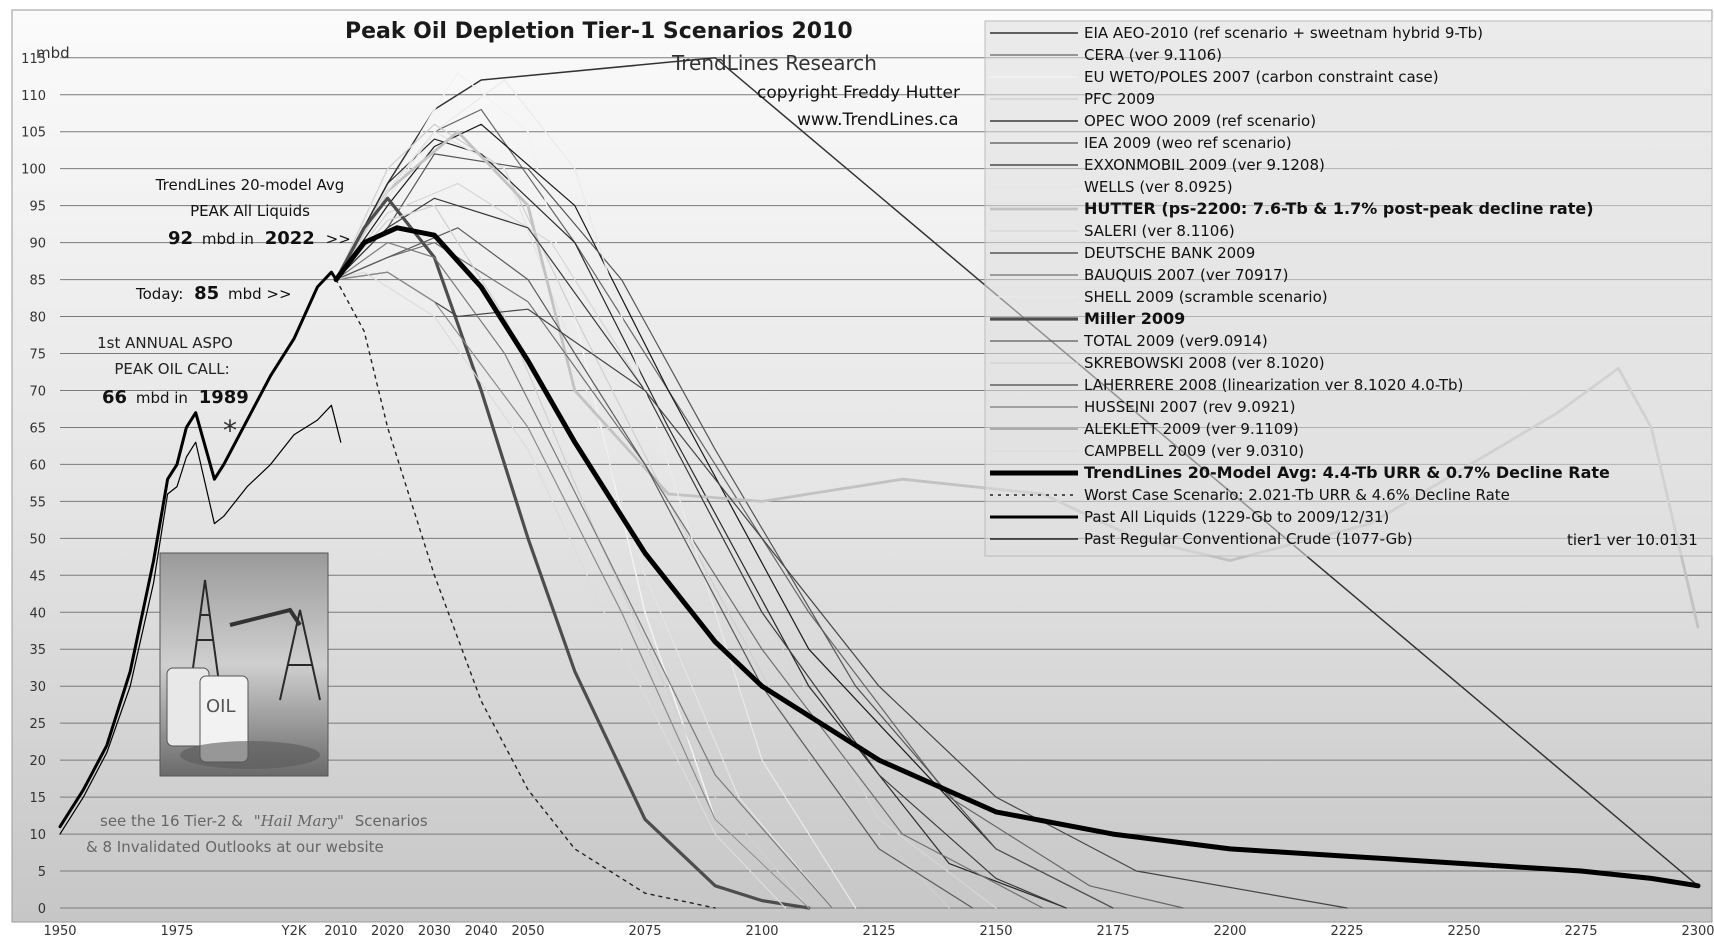  What do you see at coordinates (53, 53) in the screenshot?
I see `y-axis-label: mbd` at bounding box center [53, 53].